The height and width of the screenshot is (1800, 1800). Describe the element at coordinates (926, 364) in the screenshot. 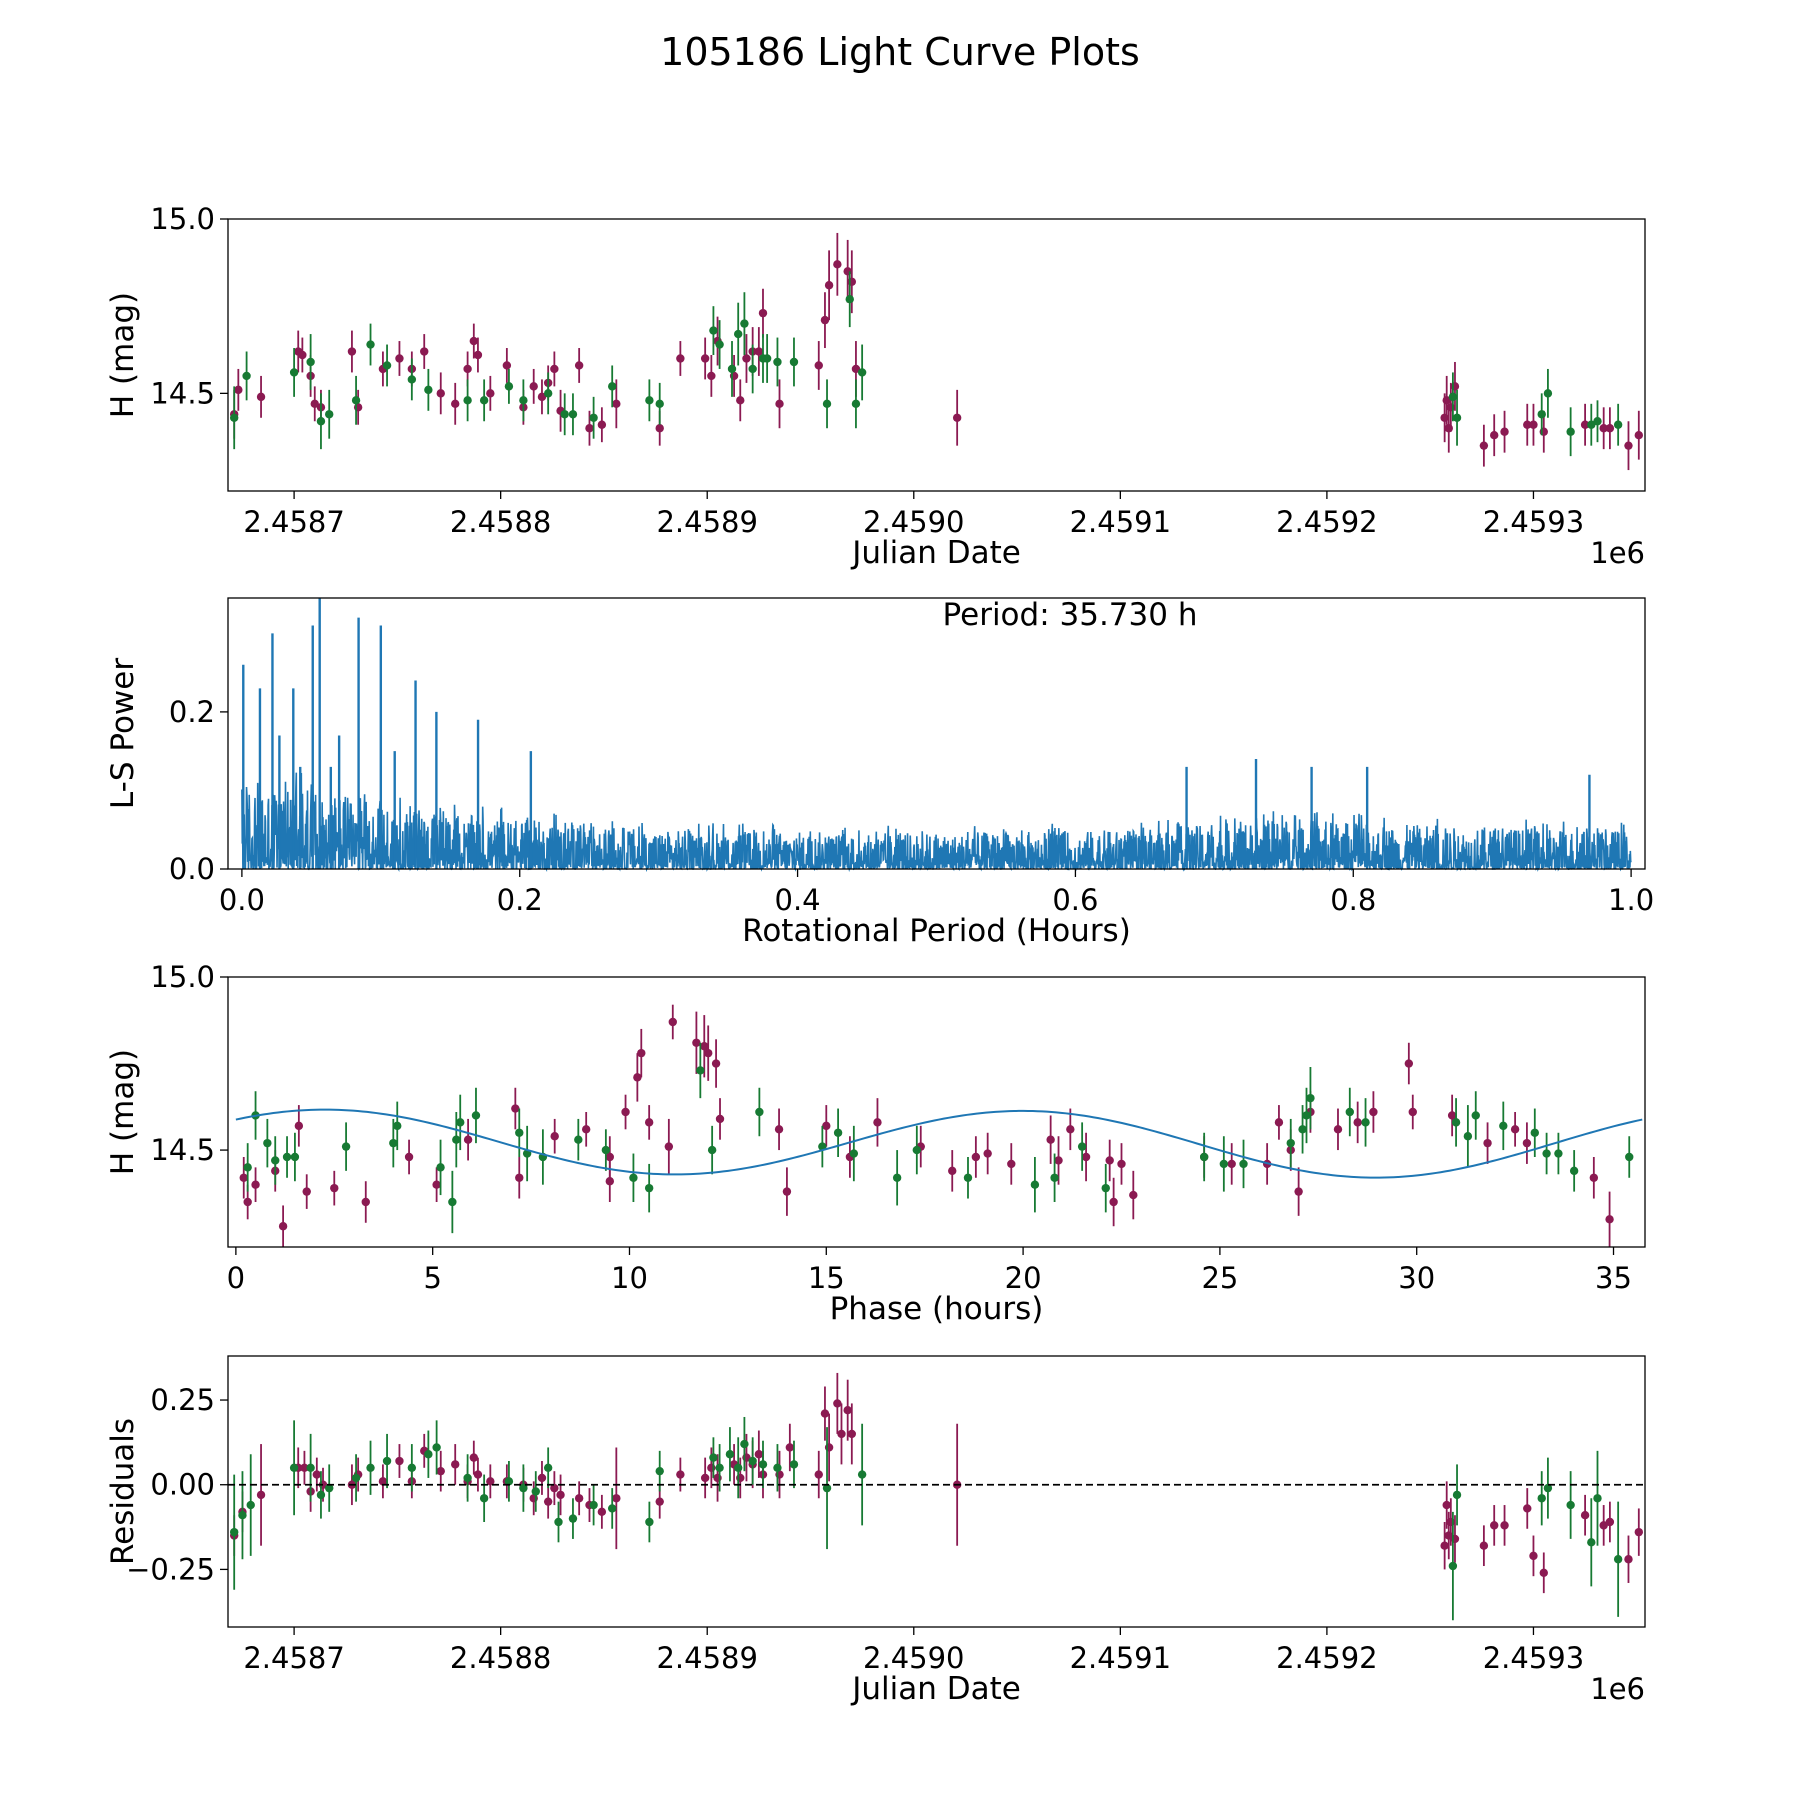

I see `series-band-b` at that location.